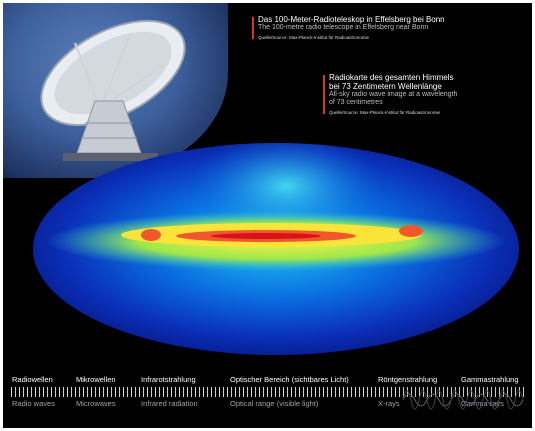  Describe the element at coordinates (96, 403) in the screenshot. I see `band-label-en: Microwaves` at that location.